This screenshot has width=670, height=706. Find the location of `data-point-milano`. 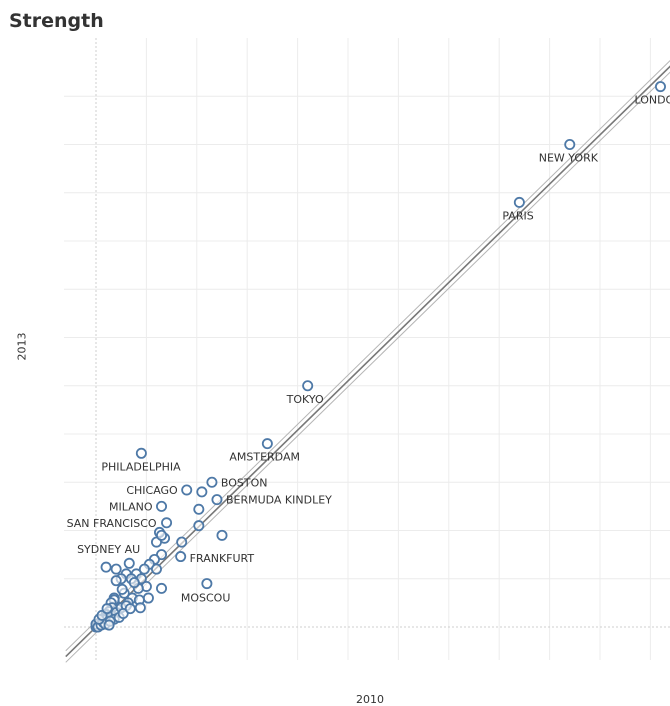

data-point-milano is located at coordinates (162, 506).